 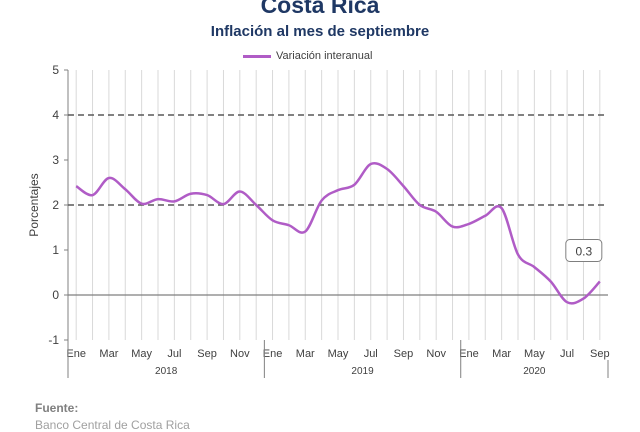 I want to click on y-tick-label: 4, so click(x=55, y=115).